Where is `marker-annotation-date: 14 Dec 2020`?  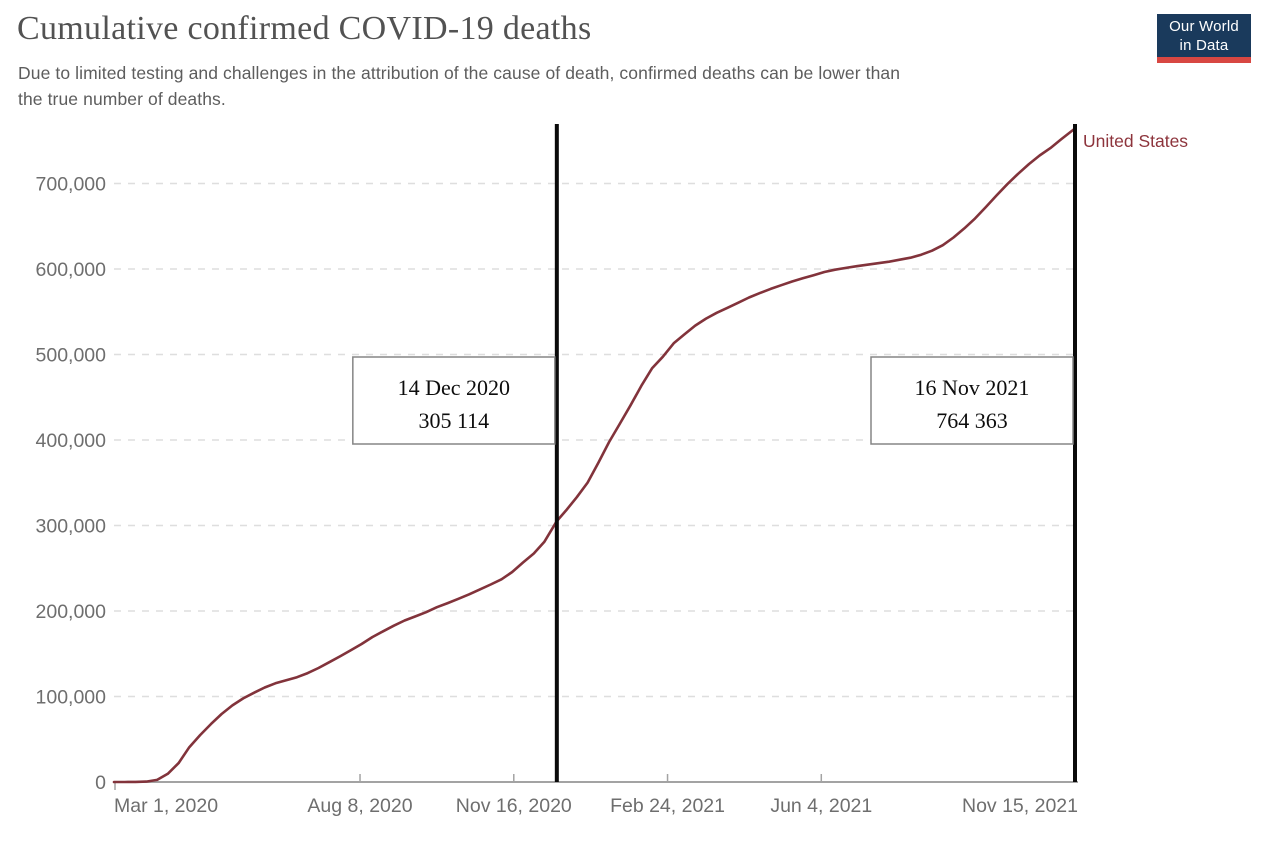 marker-annotation-date: 14 Dec 2020 is located at coordinates (454, 387).